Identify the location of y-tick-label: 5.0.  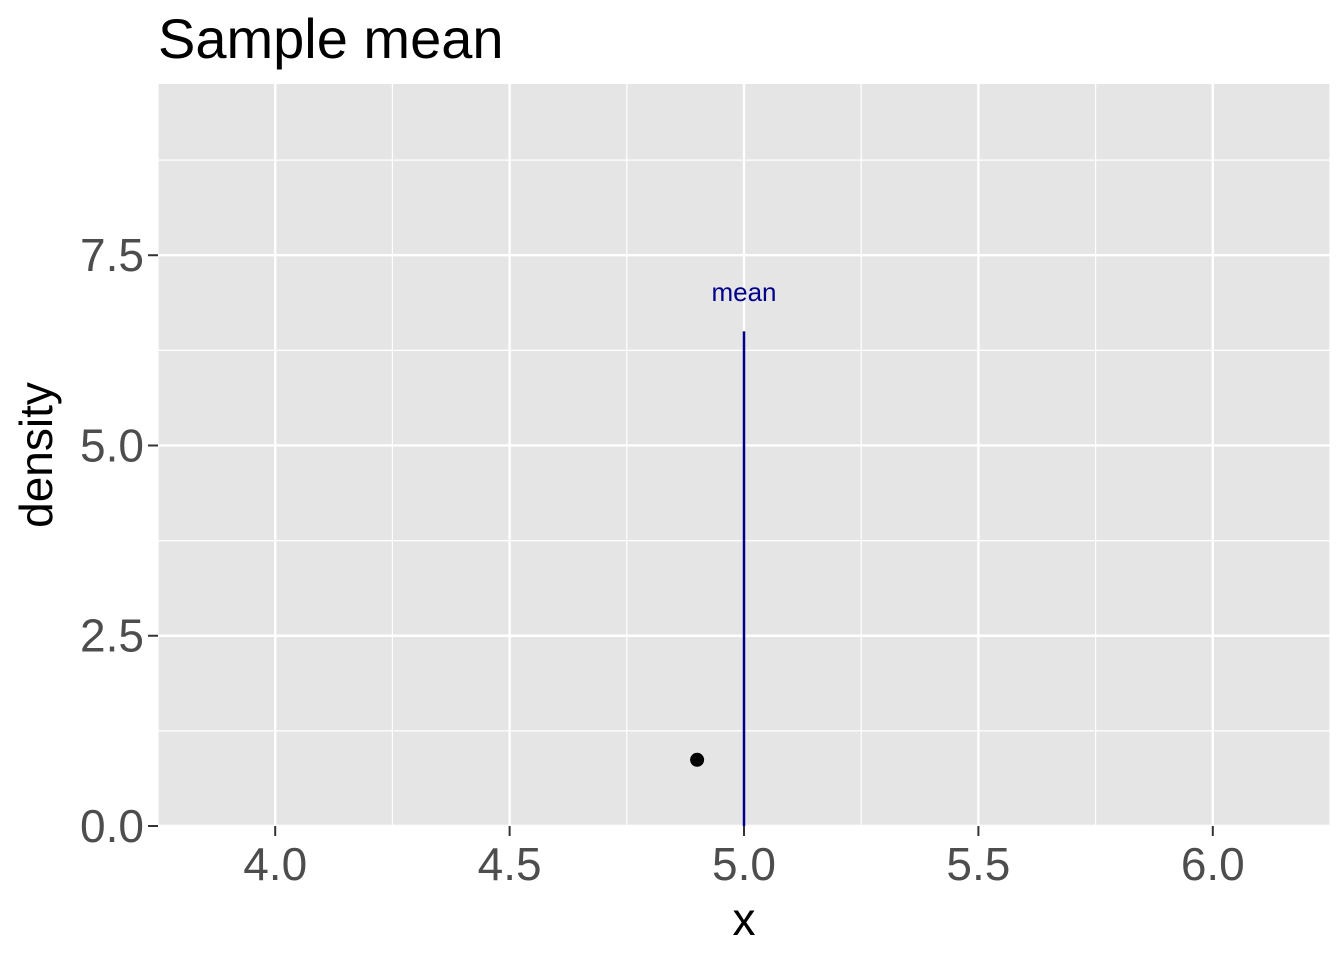
(112, 445).